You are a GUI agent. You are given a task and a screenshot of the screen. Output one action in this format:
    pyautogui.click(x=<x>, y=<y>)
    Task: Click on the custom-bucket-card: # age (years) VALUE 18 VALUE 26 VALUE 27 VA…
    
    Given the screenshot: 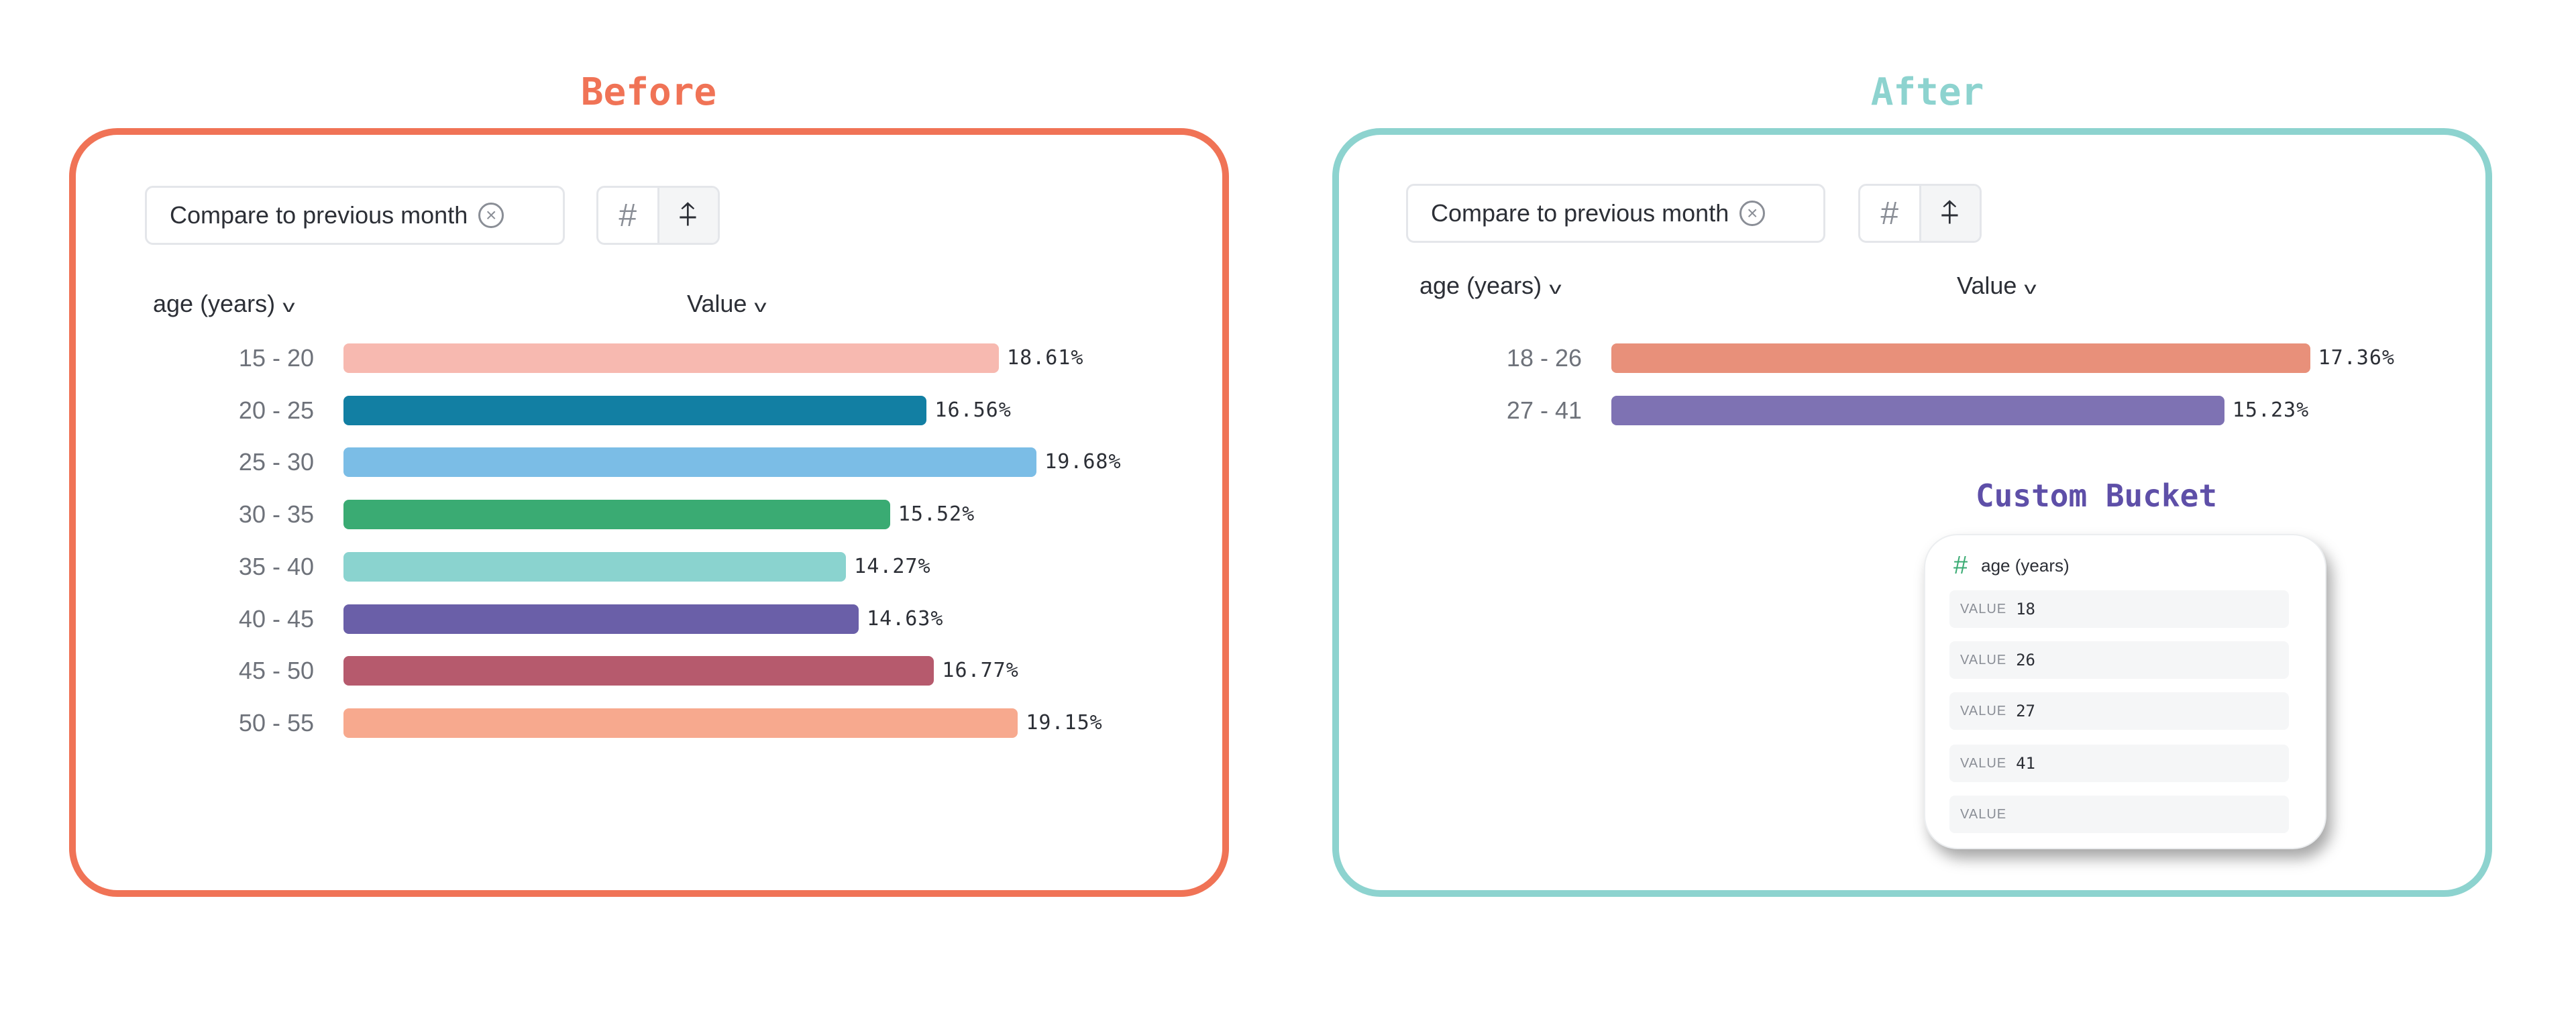 What is the action you would take?
    pyautogui.click(x=2125, y=691)
    